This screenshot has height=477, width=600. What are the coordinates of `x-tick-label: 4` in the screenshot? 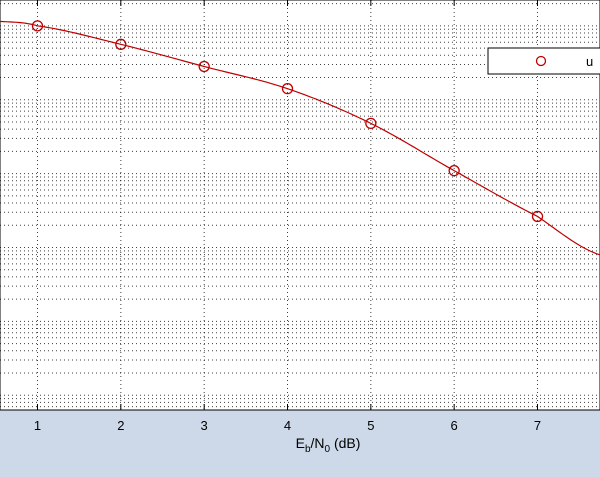 It's located at (287, 425).